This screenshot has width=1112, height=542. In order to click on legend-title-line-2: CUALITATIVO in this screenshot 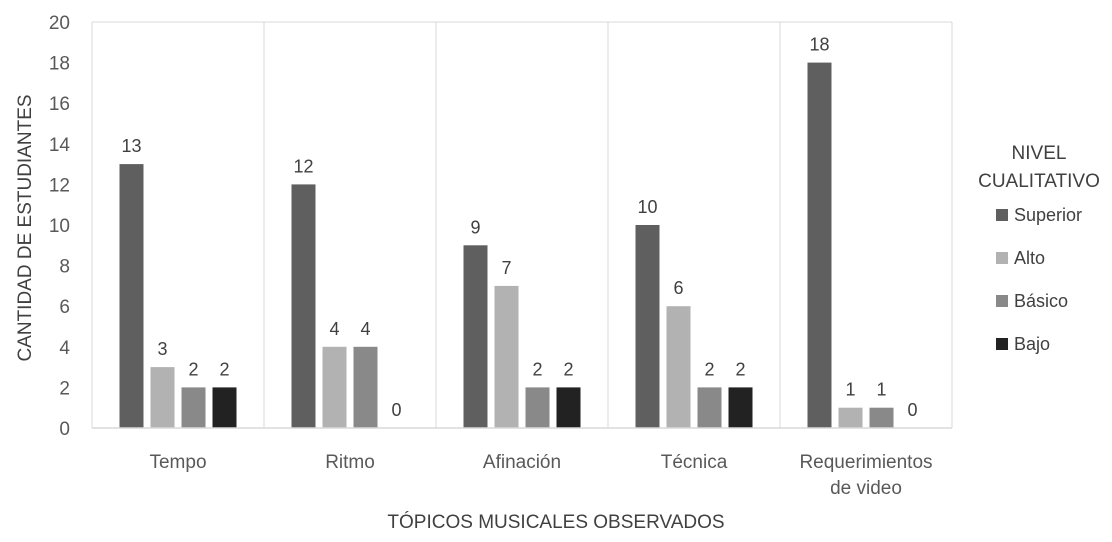, I will do `click(1039, 181)`.